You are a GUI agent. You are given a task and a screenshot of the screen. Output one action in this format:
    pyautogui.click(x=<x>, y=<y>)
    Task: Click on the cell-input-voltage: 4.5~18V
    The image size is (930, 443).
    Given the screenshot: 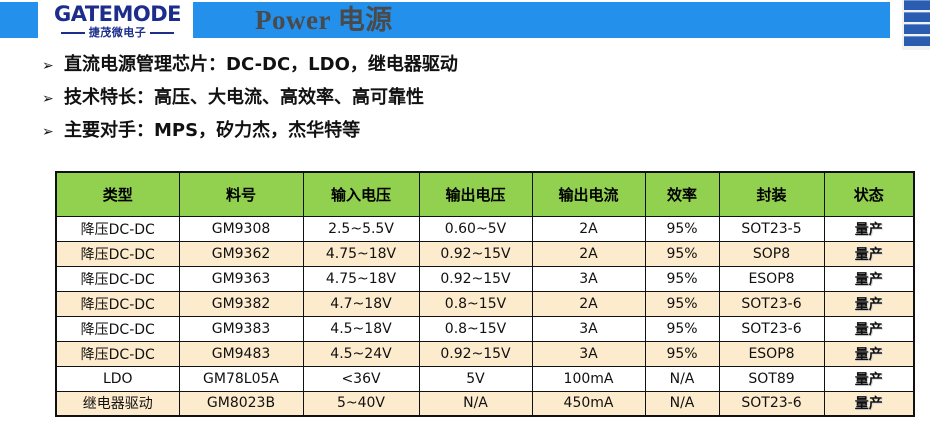 What is the action you would take?
    pyautogui.click(x=361, y=328)
    